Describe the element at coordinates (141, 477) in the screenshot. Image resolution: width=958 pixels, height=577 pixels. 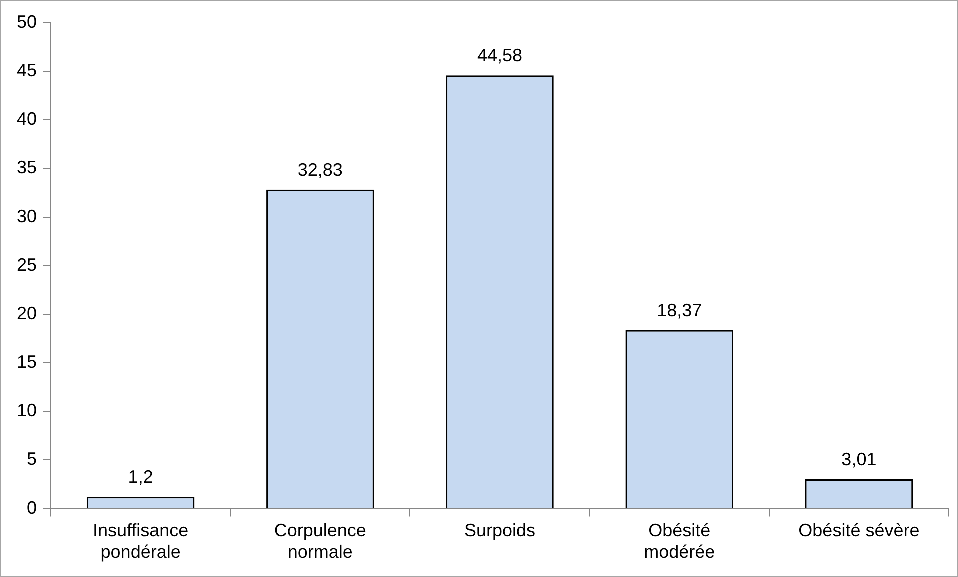
I see `data-label: 1,2` at that location.